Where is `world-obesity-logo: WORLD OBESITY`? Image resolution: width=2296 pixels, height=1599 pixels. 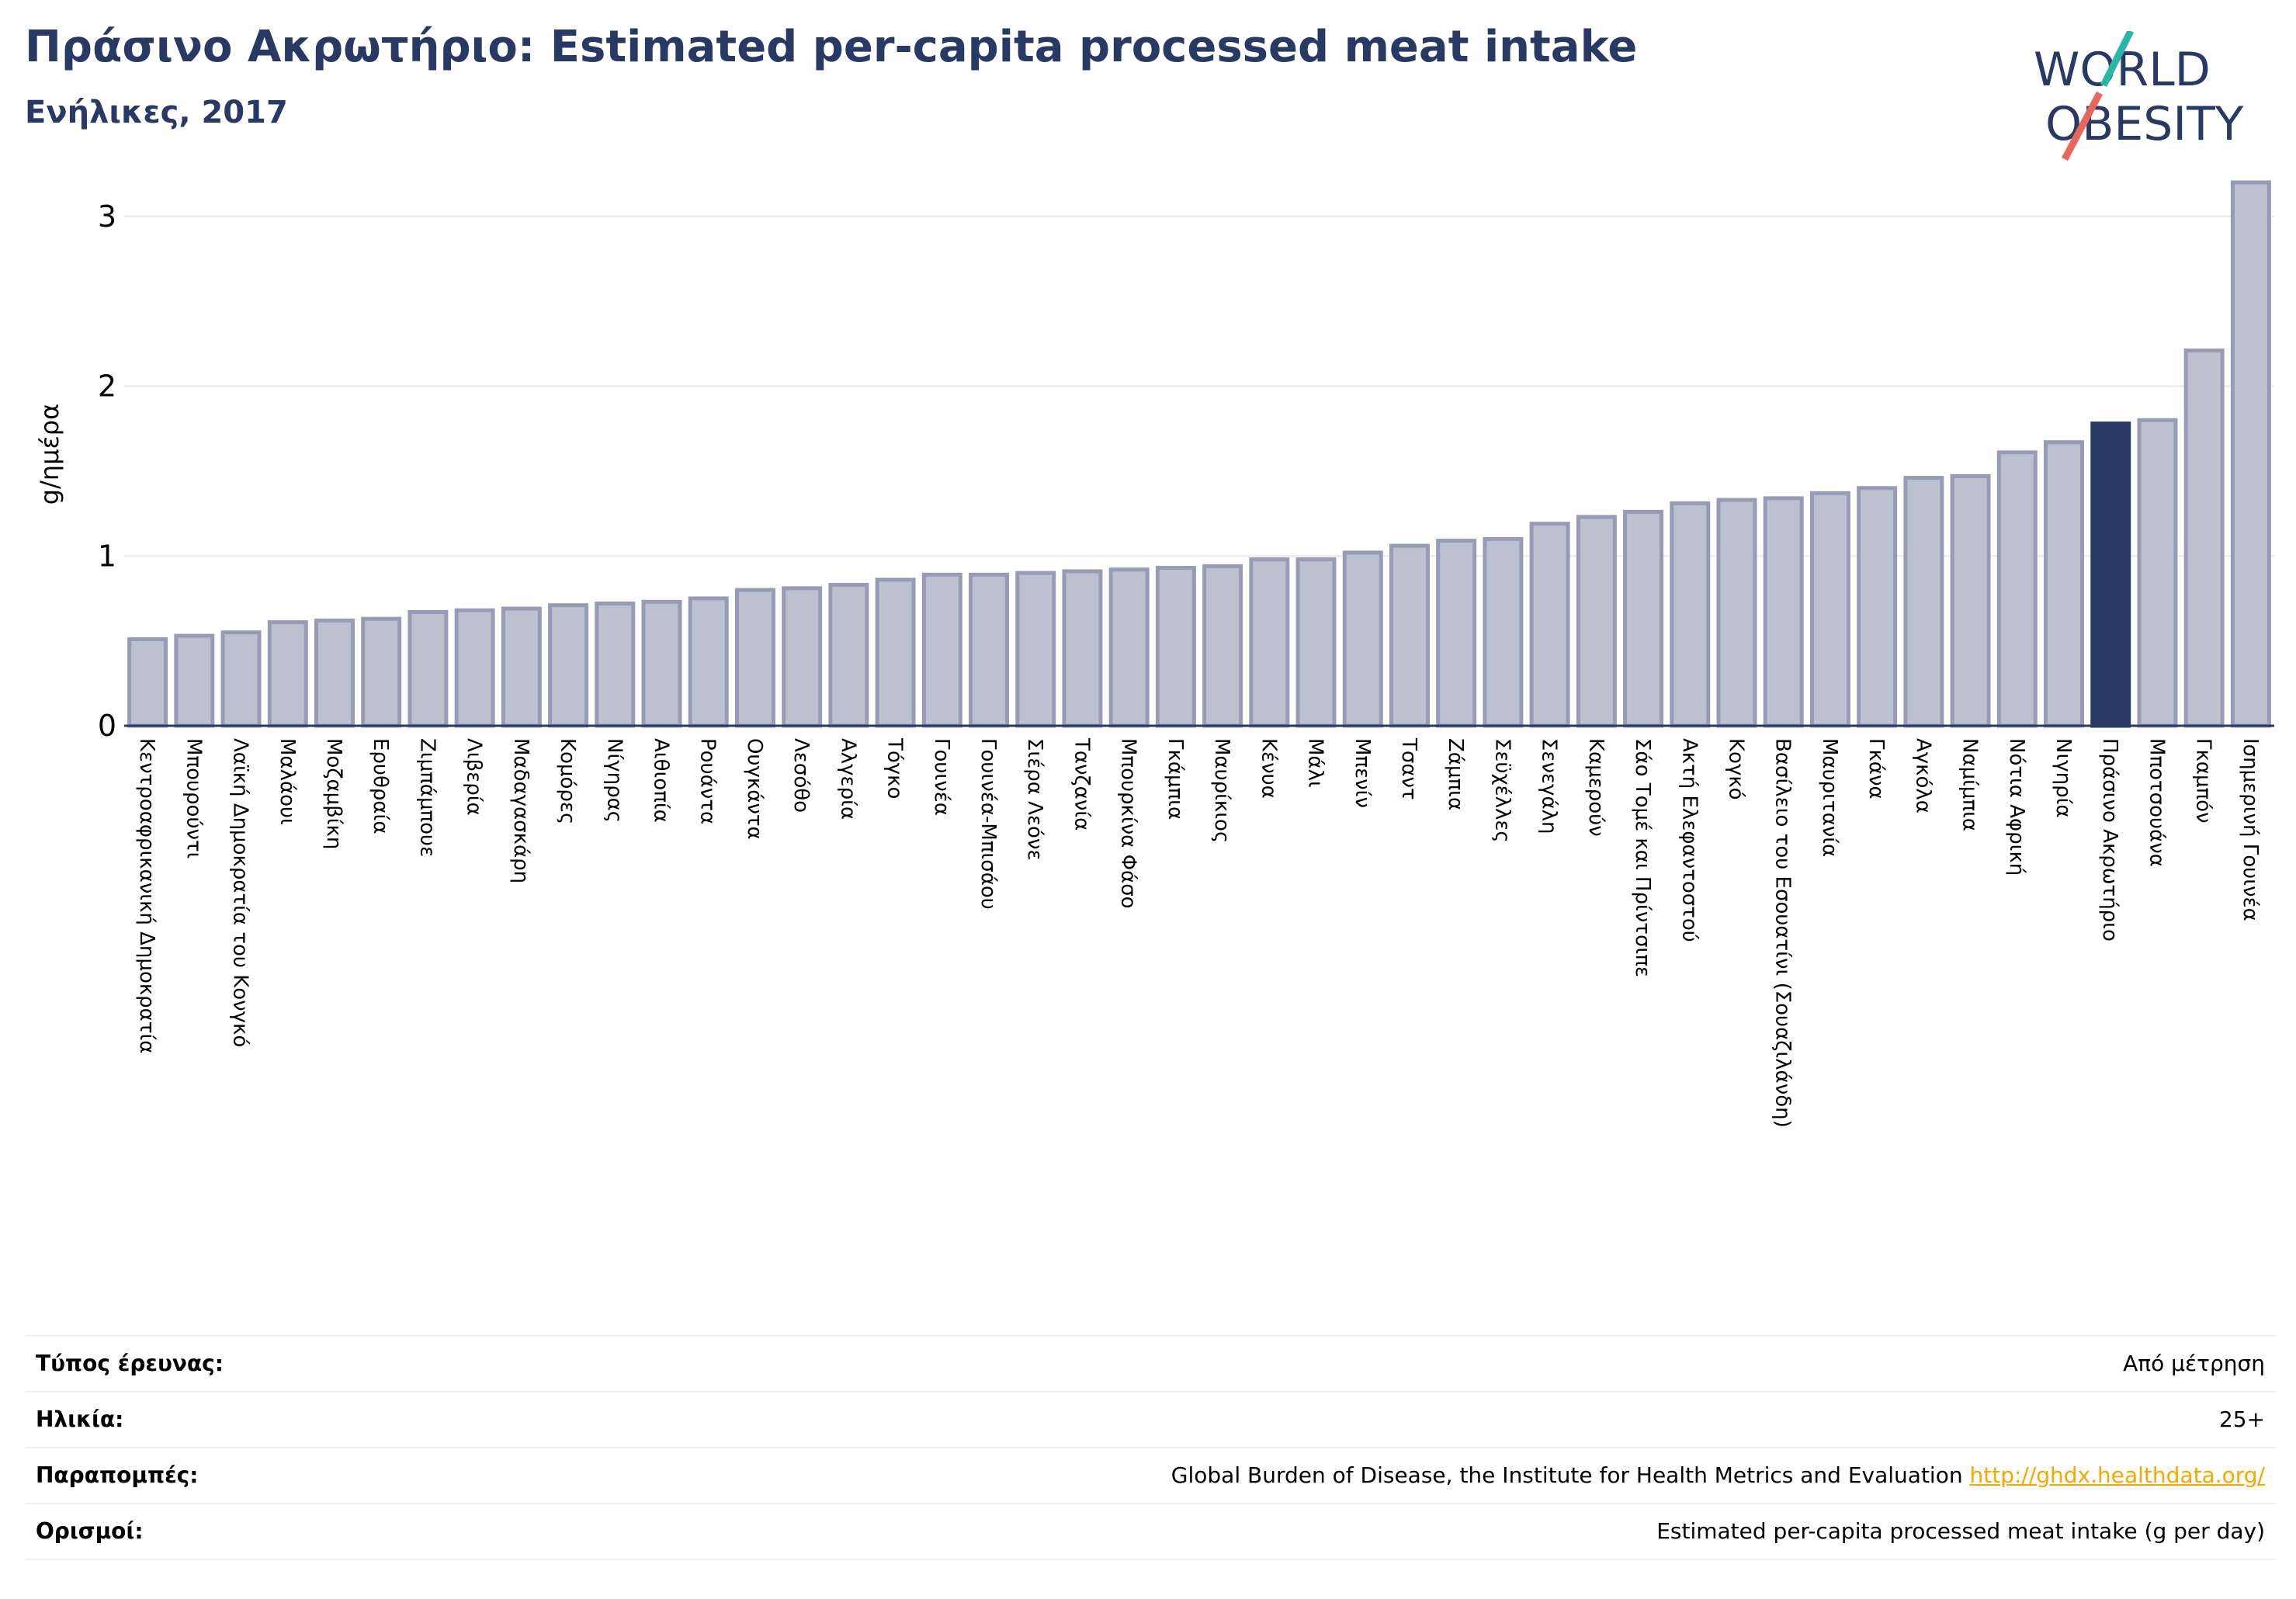 world-obesity-logo: WORLD OBESITY is located at coordinates (2139, 96).